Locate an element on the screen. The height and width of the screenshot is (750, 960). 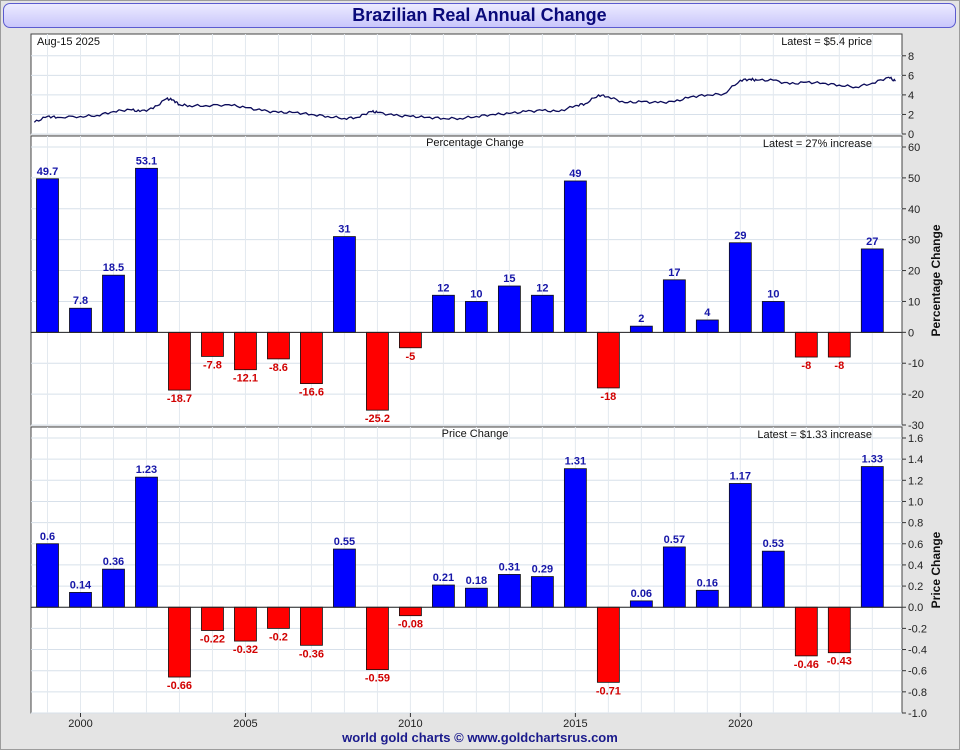
y-tick-label: 2 is located at coordinates (911, 115).